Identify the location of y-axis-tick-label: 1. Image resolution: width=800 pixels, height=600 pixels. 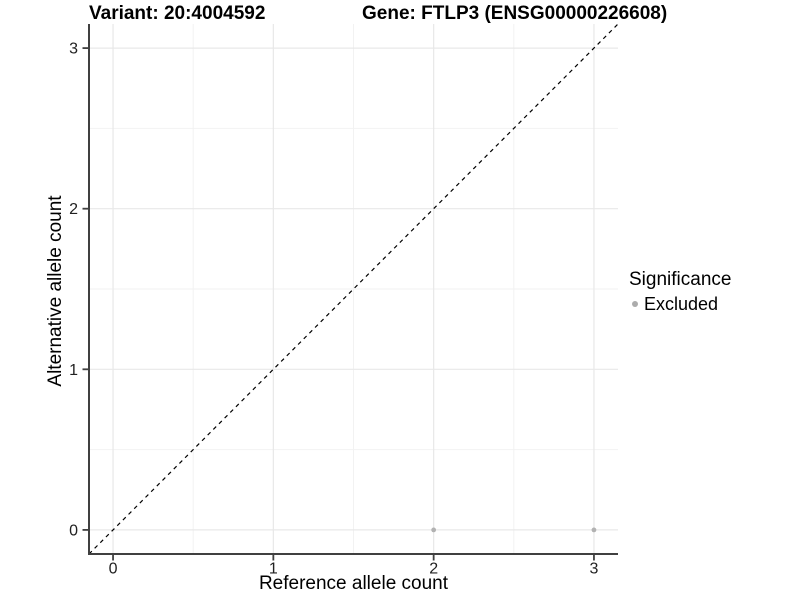
(73, 370).